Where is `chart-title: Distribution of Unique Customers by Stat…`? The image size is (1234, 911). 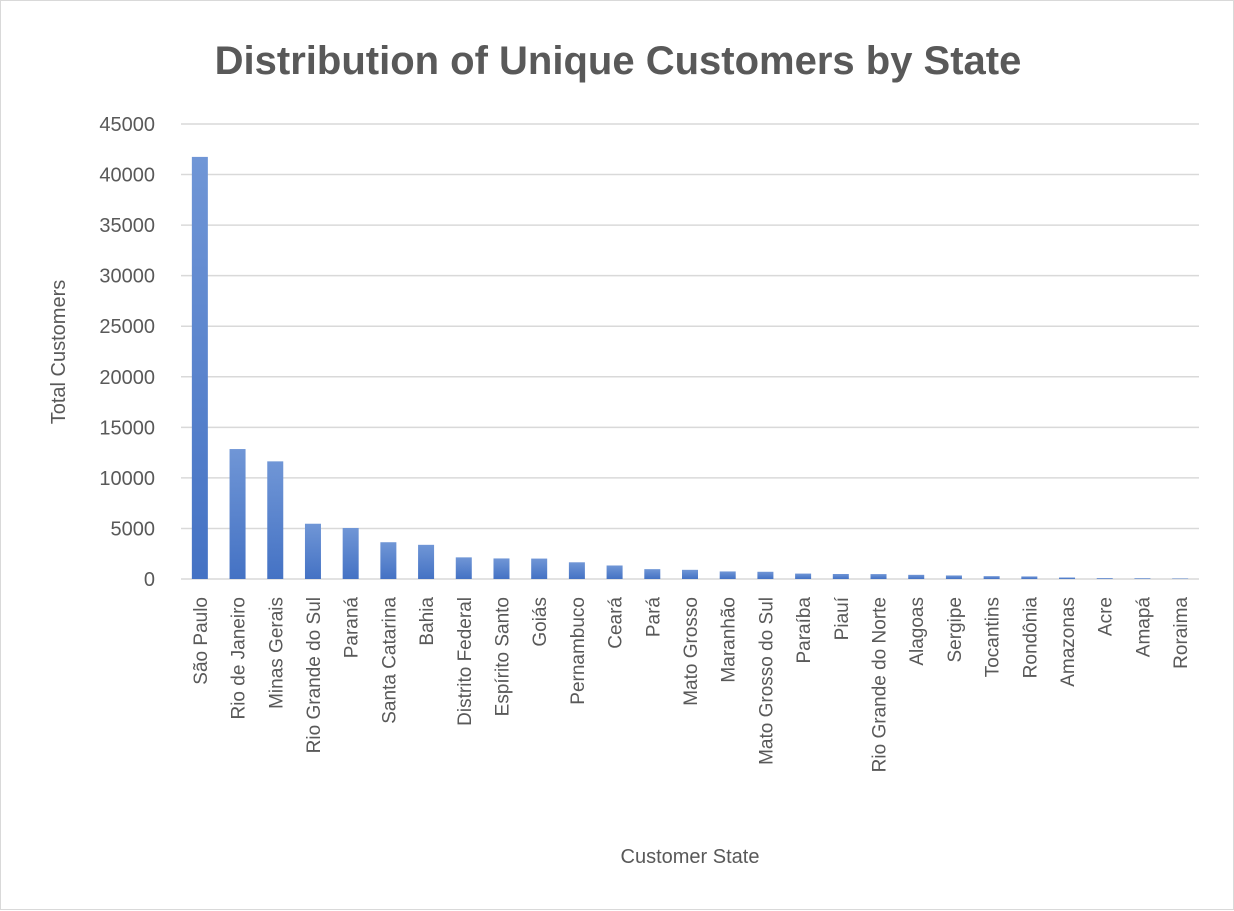 chart-title: Distribution of Unique Customers by Stat… is located at coordinates (618, 61).